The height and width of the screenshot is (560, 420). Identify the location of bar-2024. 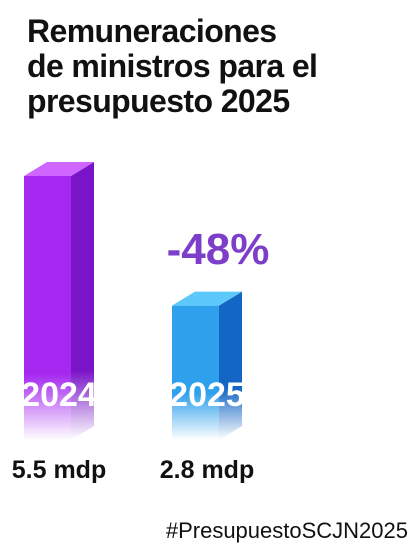
(47, 308).